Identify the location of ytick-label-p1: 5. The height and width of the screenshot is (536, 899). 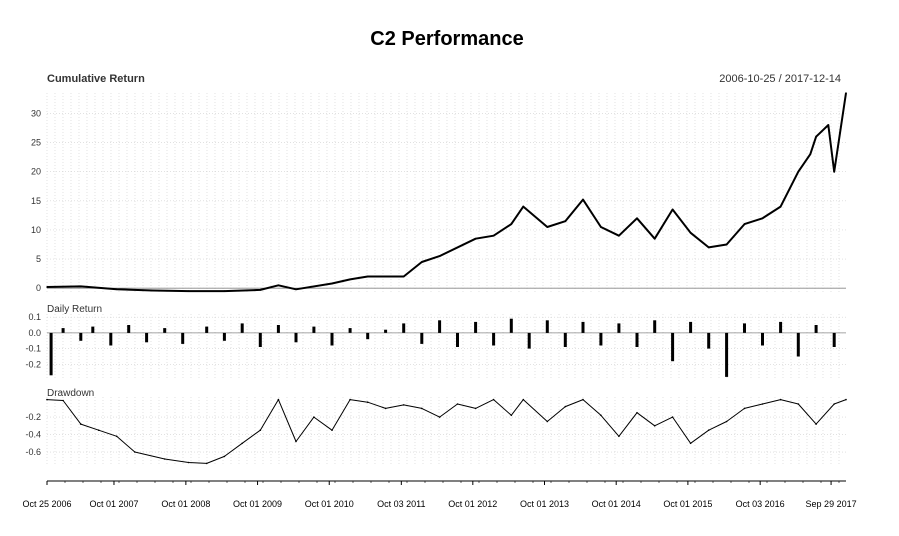
(38, 259).